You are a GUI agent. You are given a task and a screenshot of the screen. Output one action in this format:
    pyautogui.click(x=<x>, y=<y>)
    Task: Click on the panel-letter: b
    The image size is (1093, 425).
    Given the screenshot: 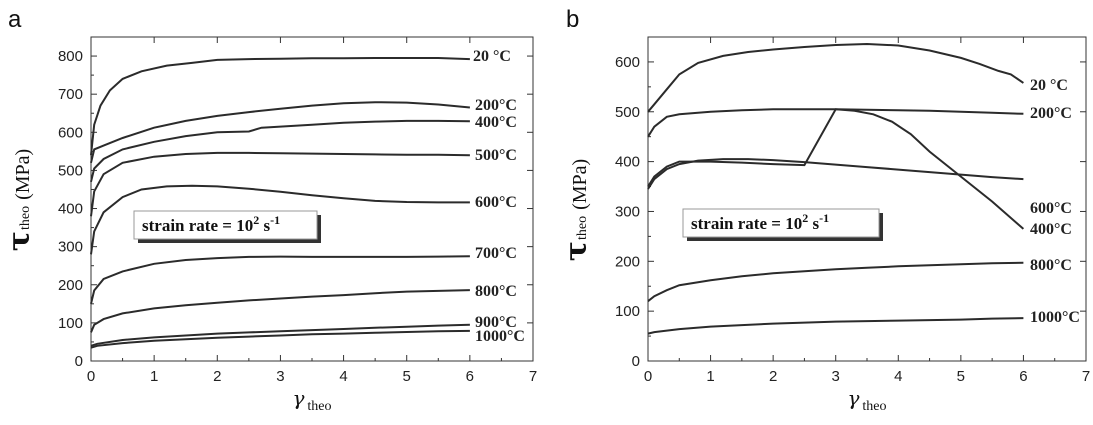 What is the action you would take?
    pyautogui.click(x=572, y=19)
    